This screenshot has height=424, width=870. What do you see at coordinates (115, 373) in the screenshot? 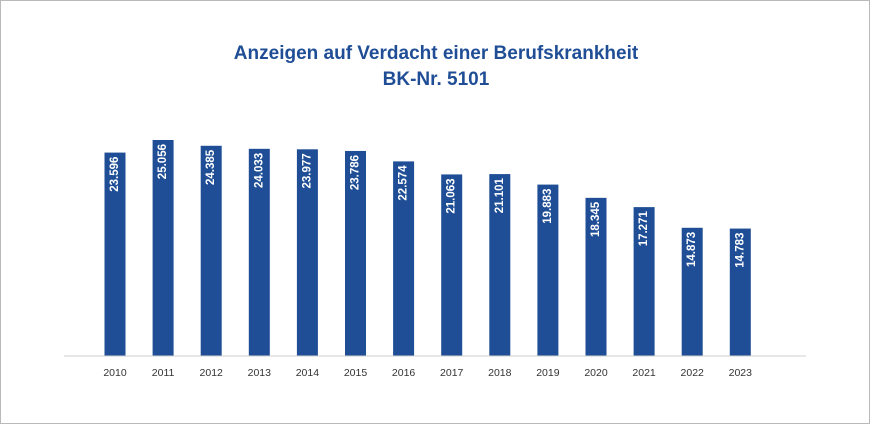
I see `x-tick-label: 2010` at bounding box center [115, 373].